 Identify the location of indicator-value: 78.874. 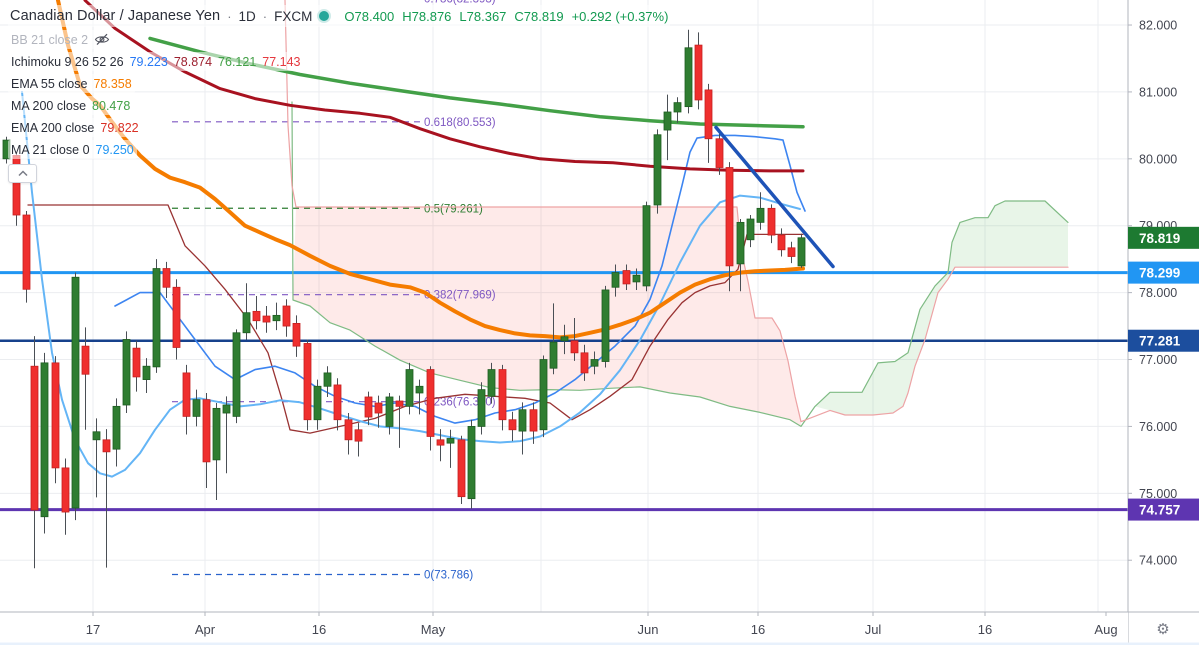
(193, 61).